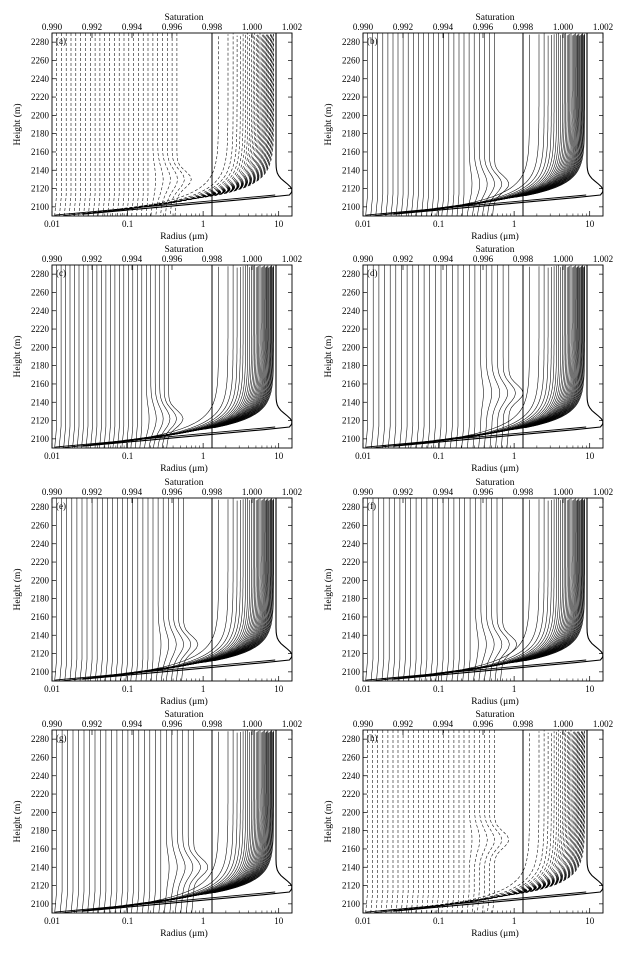 The width and height of the screenshot is (629, 969). Describe the element at coordinates (40, 274) in the screenshot. I see `y-tick-label: 2280` at that location.